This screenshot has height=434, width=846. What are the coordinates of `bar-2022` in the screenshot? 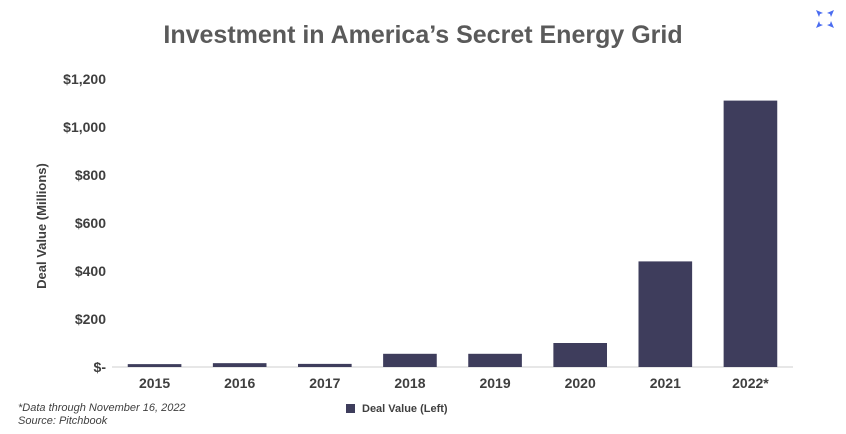 It's located at (750, 233).